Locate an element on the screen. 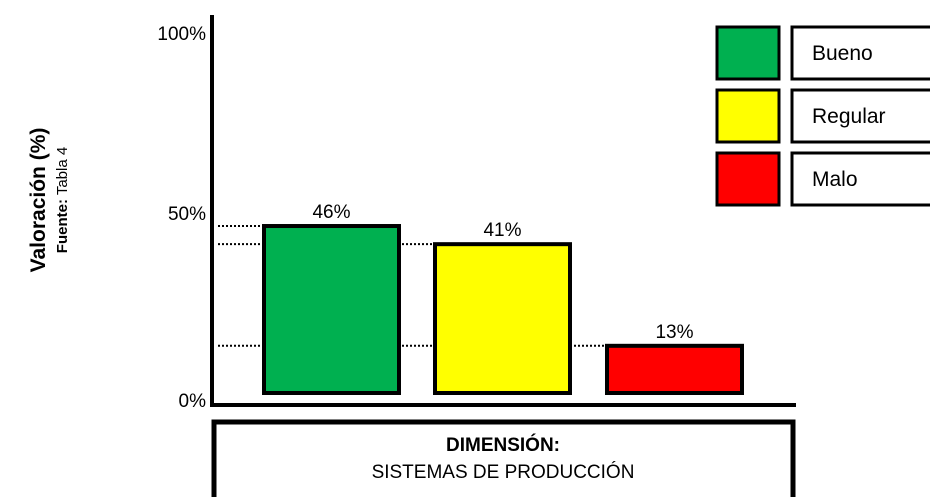 The image size is (930, 497). legend-box-bueno is located at coordinates (860, 53).